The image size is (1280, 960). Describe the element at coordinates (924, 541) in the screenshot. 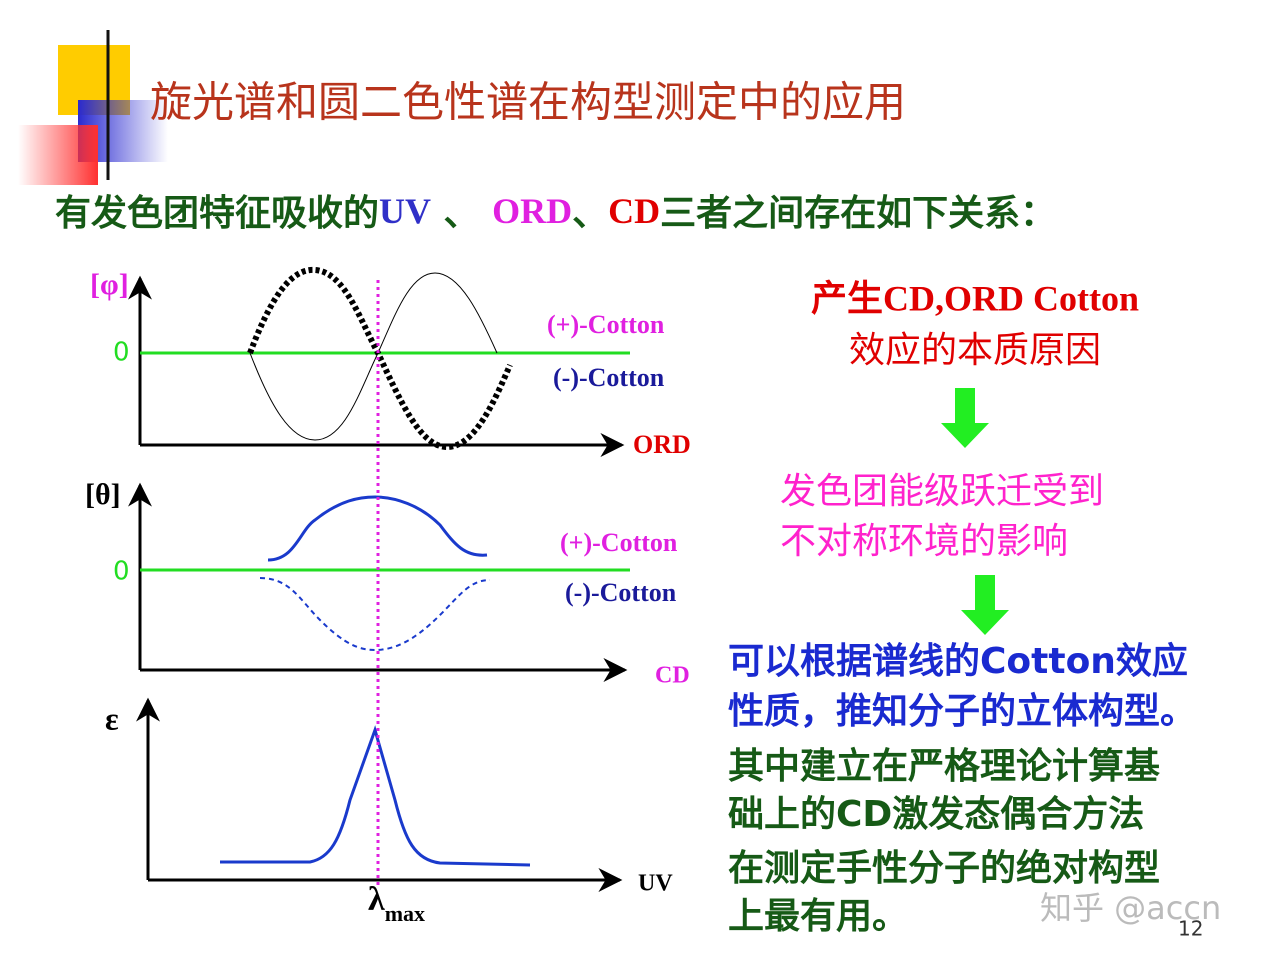

I see `mechanism-text: 不对称环境的影响` at that location.